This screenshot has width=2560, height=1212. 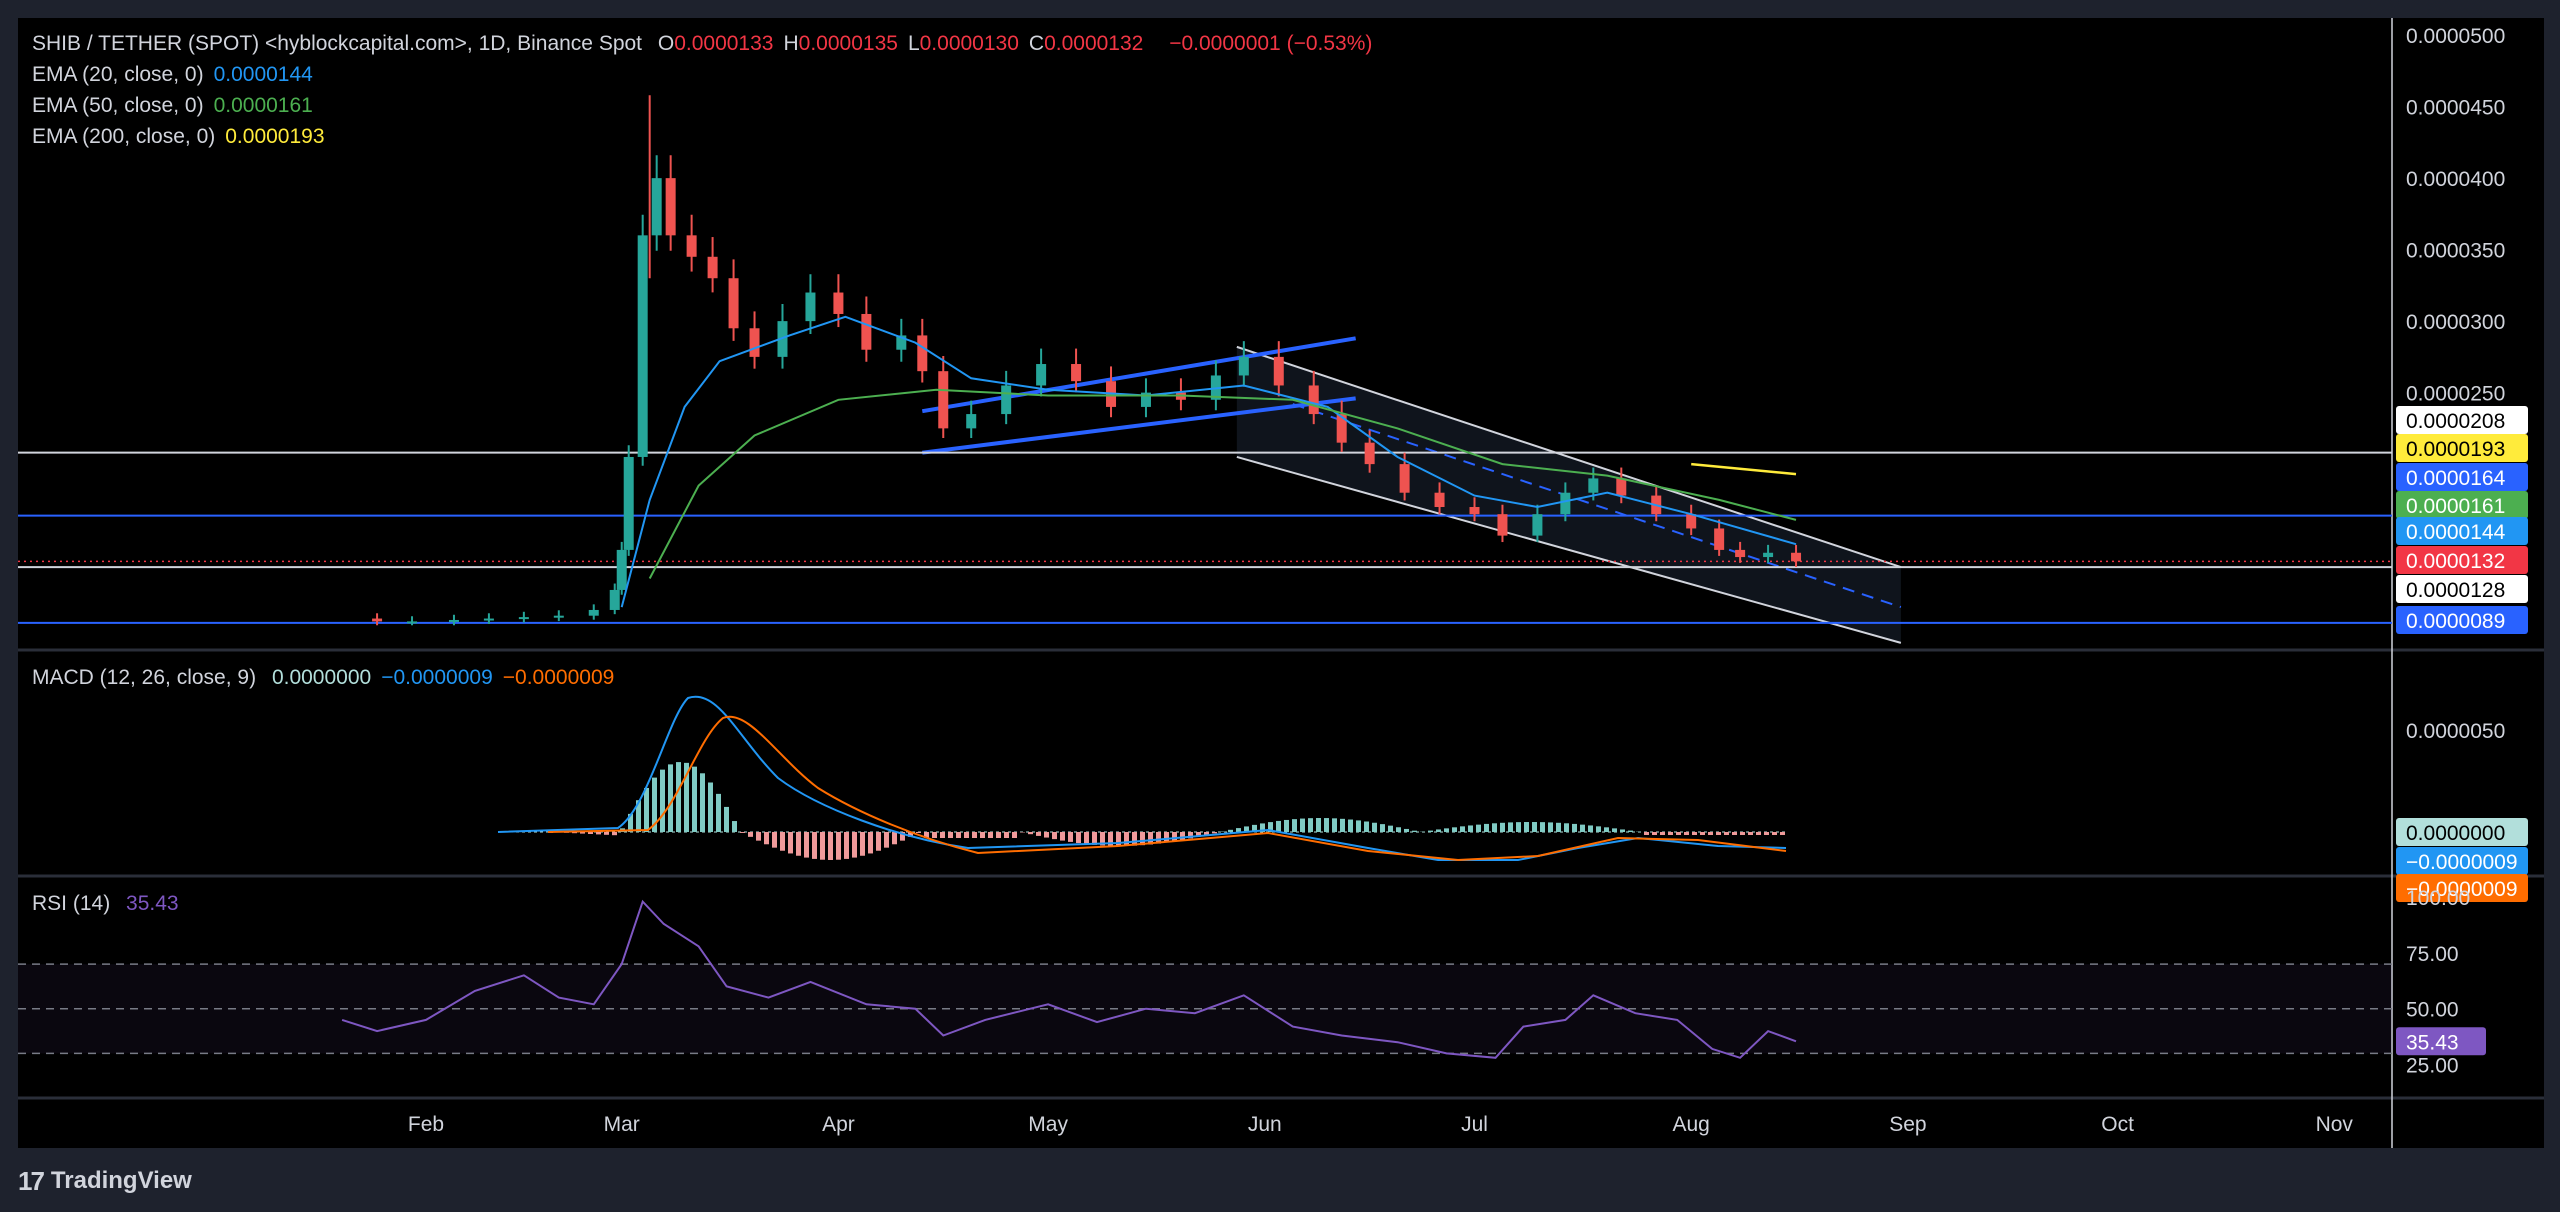 I want to click on rsi-legend: RSI (14) 35.43, so click(x=110, y=904).